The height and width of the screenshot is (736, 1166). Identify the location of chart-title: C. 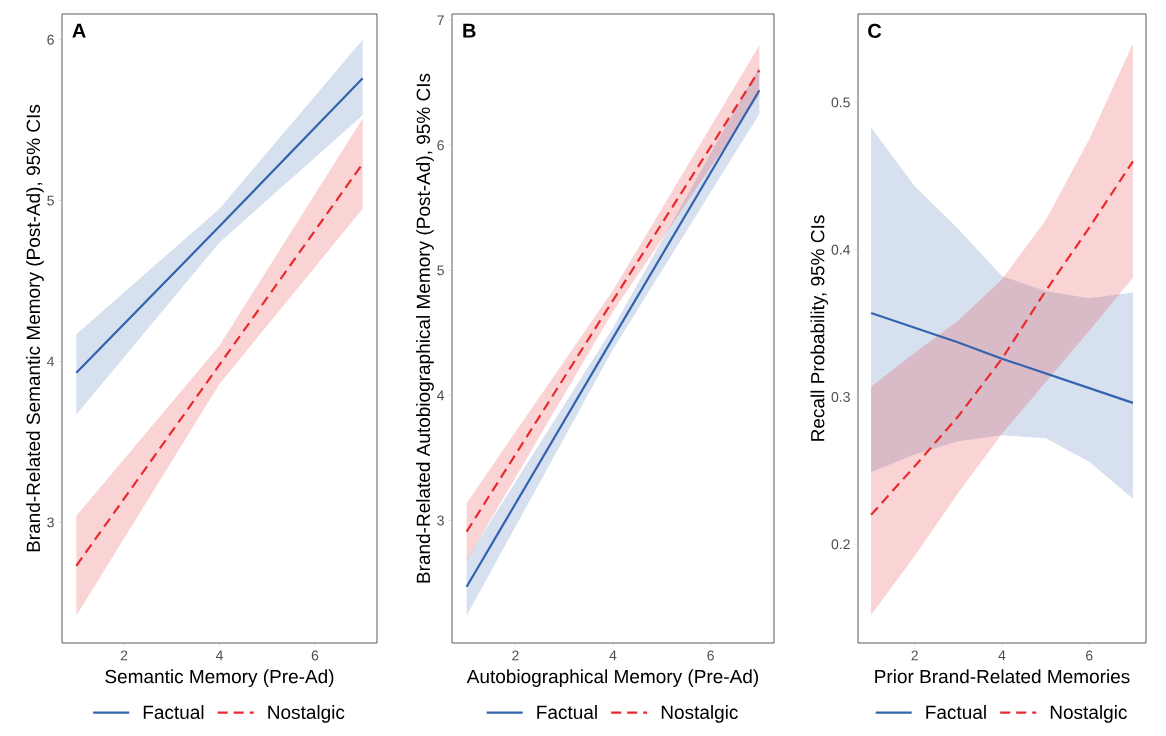
(875, 30).